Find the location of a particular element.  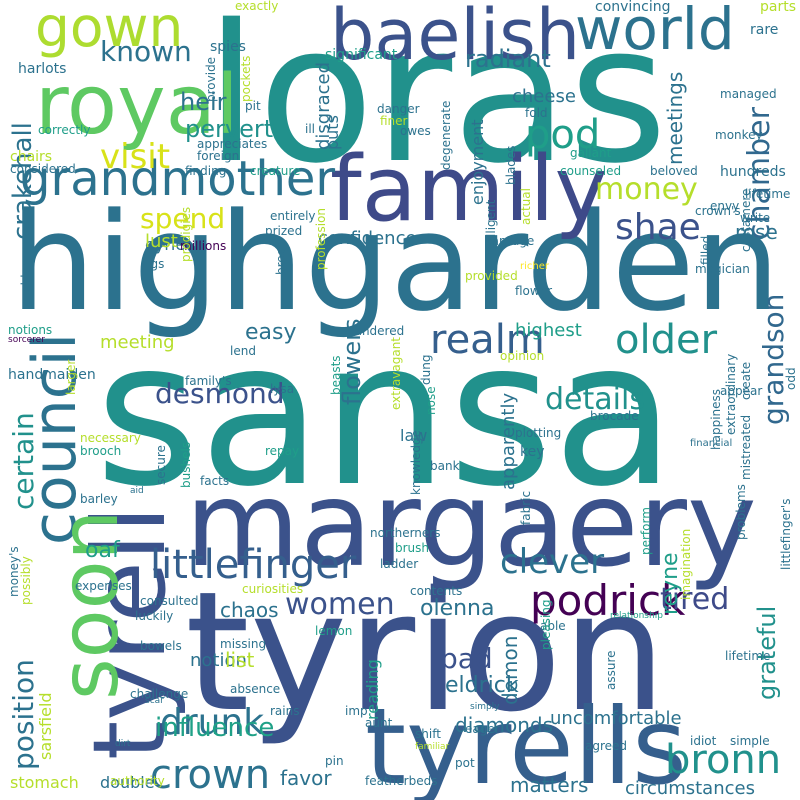

cloud-word: harlots is located at coordinates (42, 69).